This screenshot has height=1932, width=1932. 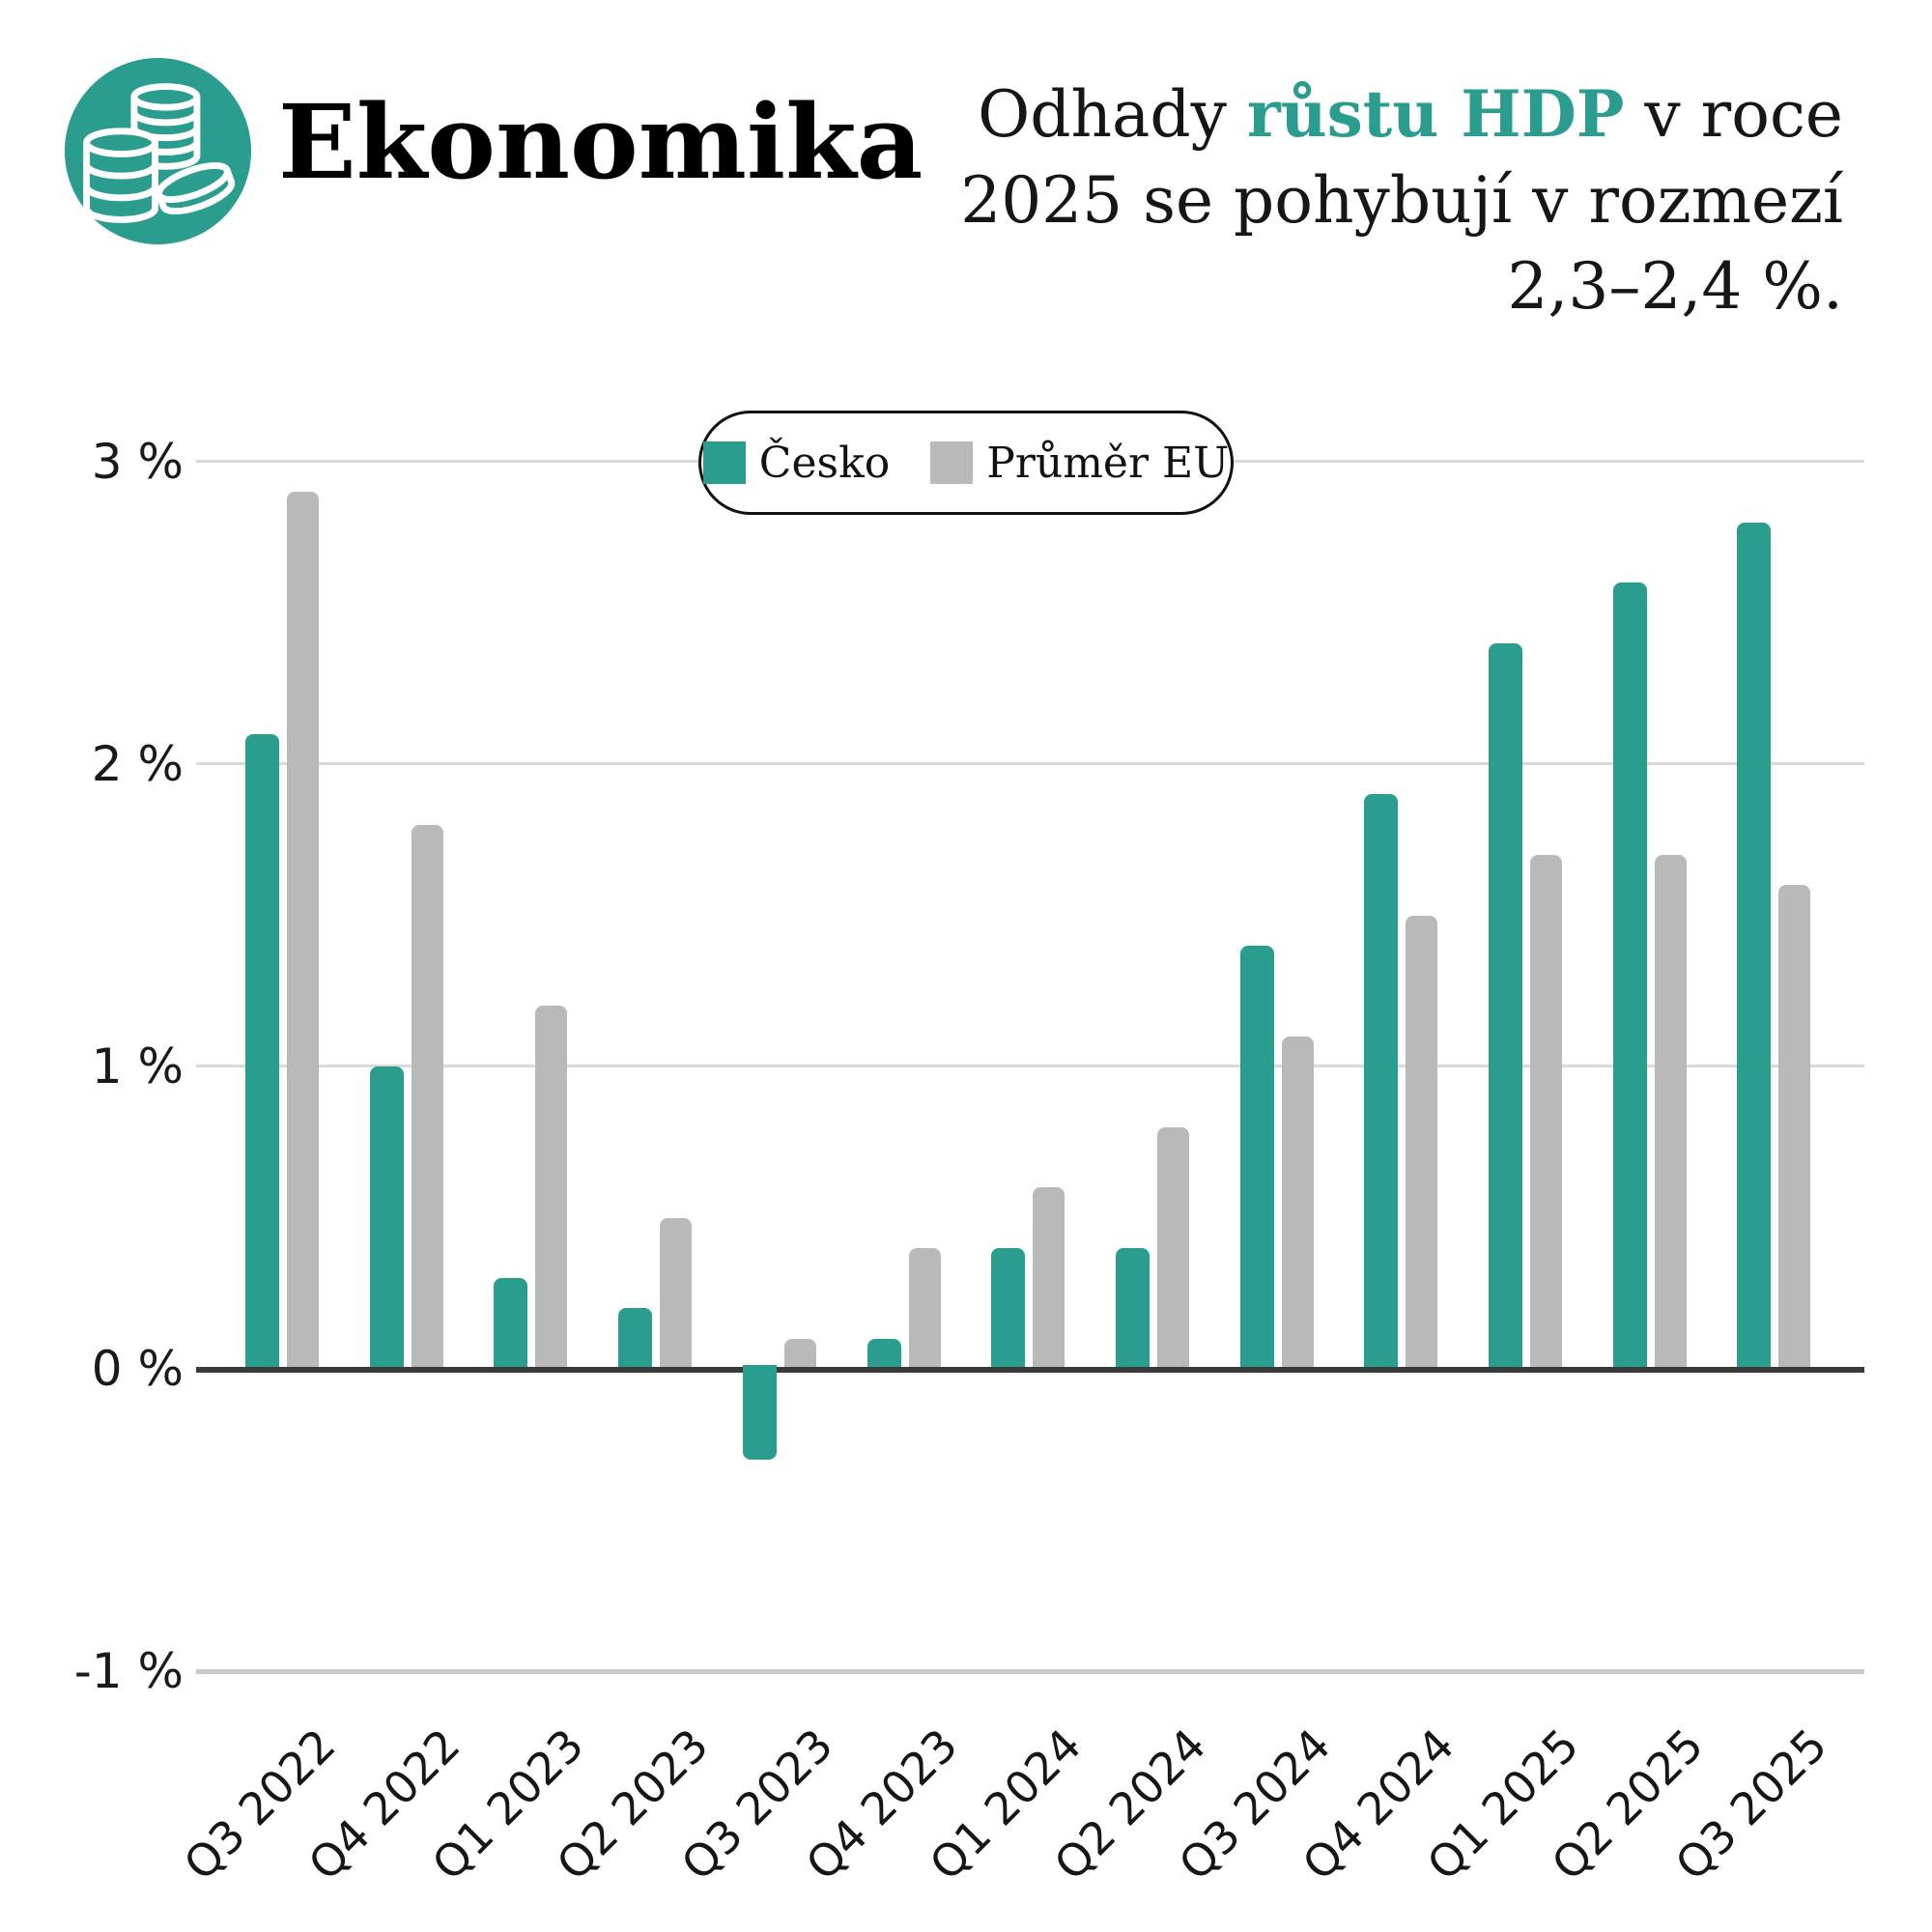 I want to click on gridline--1pct, so click(x=1030, y=1671).